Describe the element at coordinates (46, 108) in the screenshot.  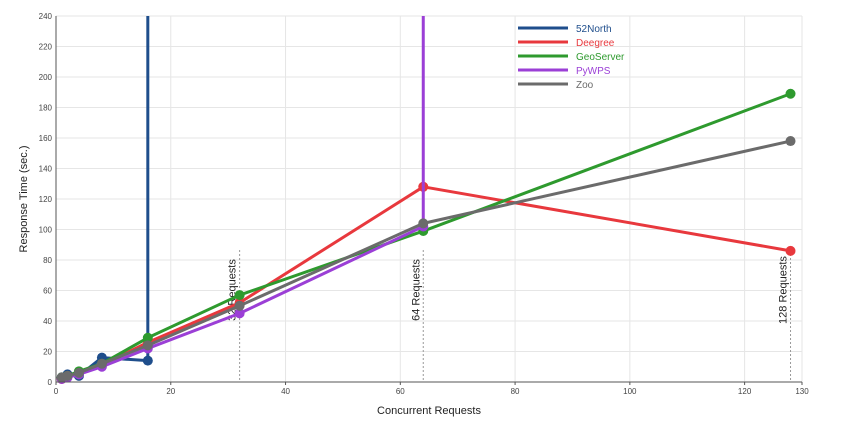
I see `y-tick-label: 180` at that location.